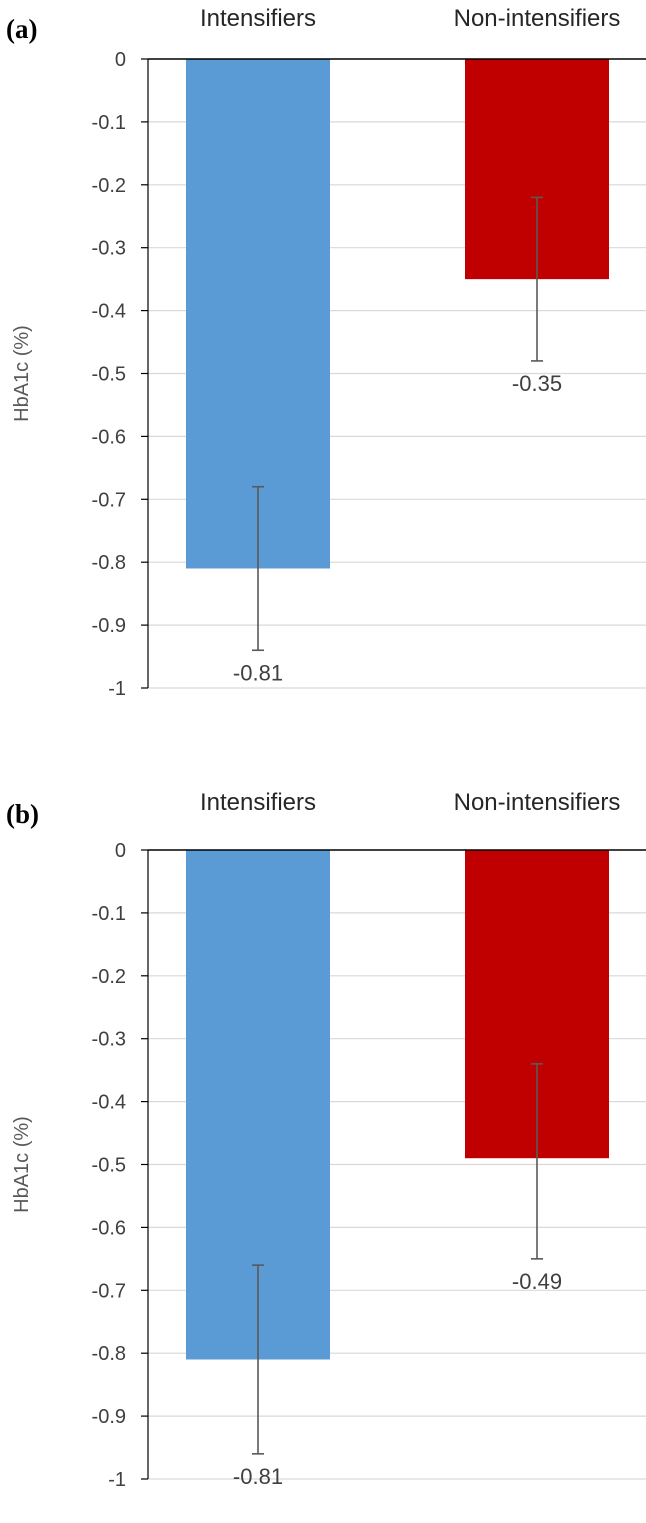  I want to click on data-label: -0.49, so click(537, 1281).